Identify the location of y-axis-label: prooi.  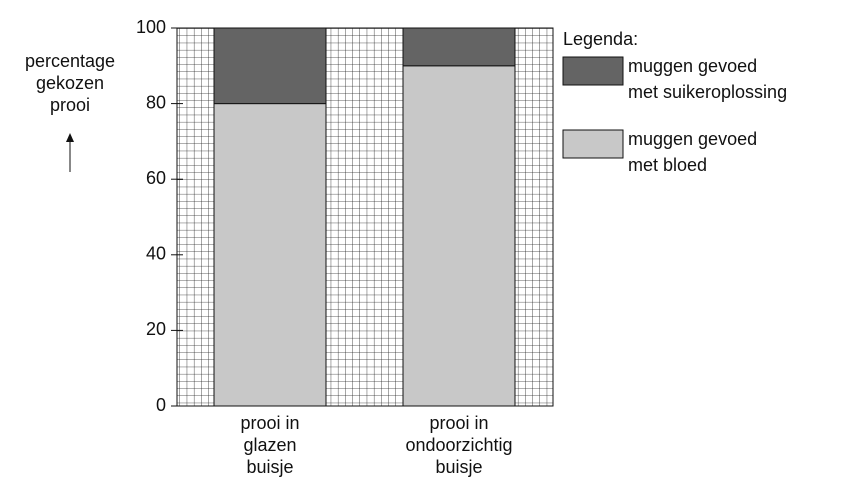
(70, 105).